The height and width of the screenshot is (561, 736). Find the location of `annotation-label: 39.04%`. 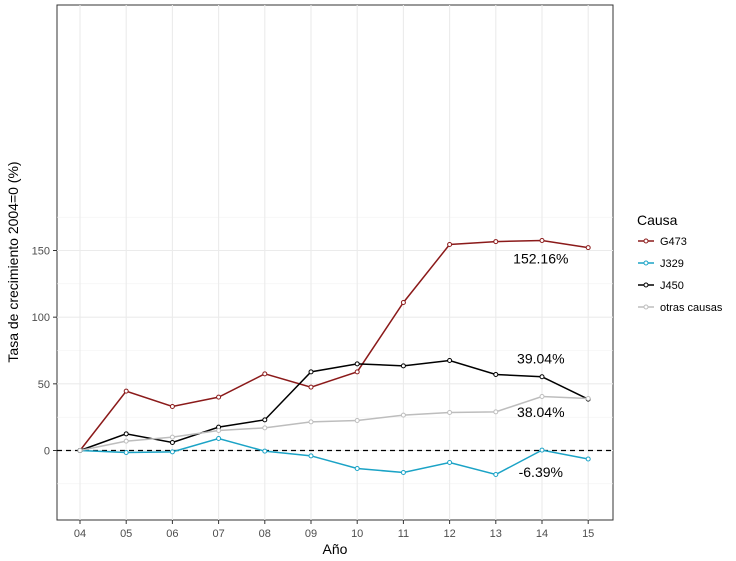

annotation-label: 39.04% is located at coordinates (540, 359).